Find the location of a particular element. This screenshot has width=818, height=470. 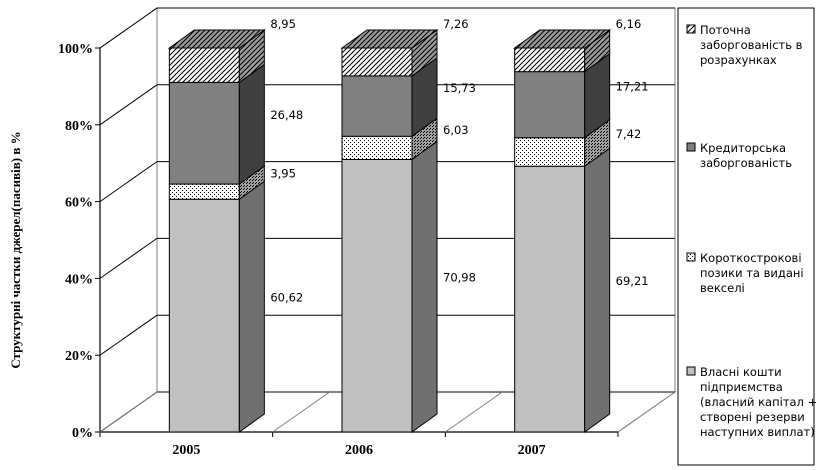

data-label: 69,21 is located at coordinates (632, 281).